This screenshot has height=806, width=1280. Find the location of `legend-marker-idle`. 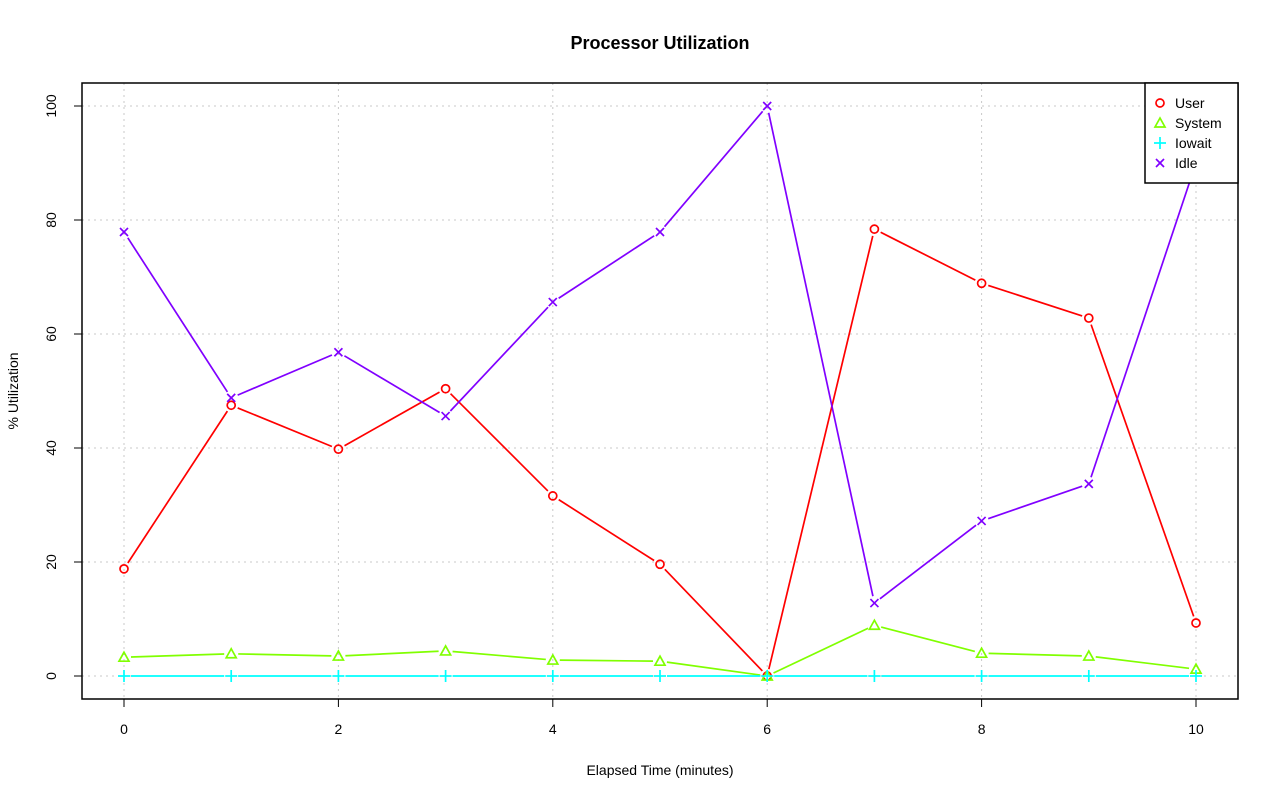

legend-marker-idle is located at coordinates (1160, 163).